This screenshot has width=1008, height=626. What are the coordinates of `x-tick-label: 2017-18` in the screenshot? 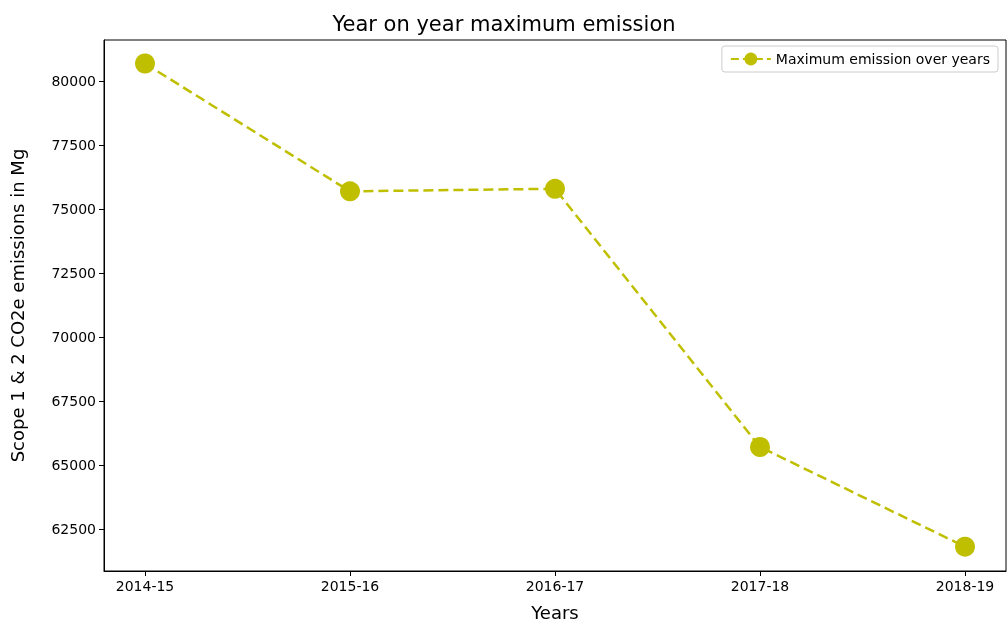 It's located at (760, 586).